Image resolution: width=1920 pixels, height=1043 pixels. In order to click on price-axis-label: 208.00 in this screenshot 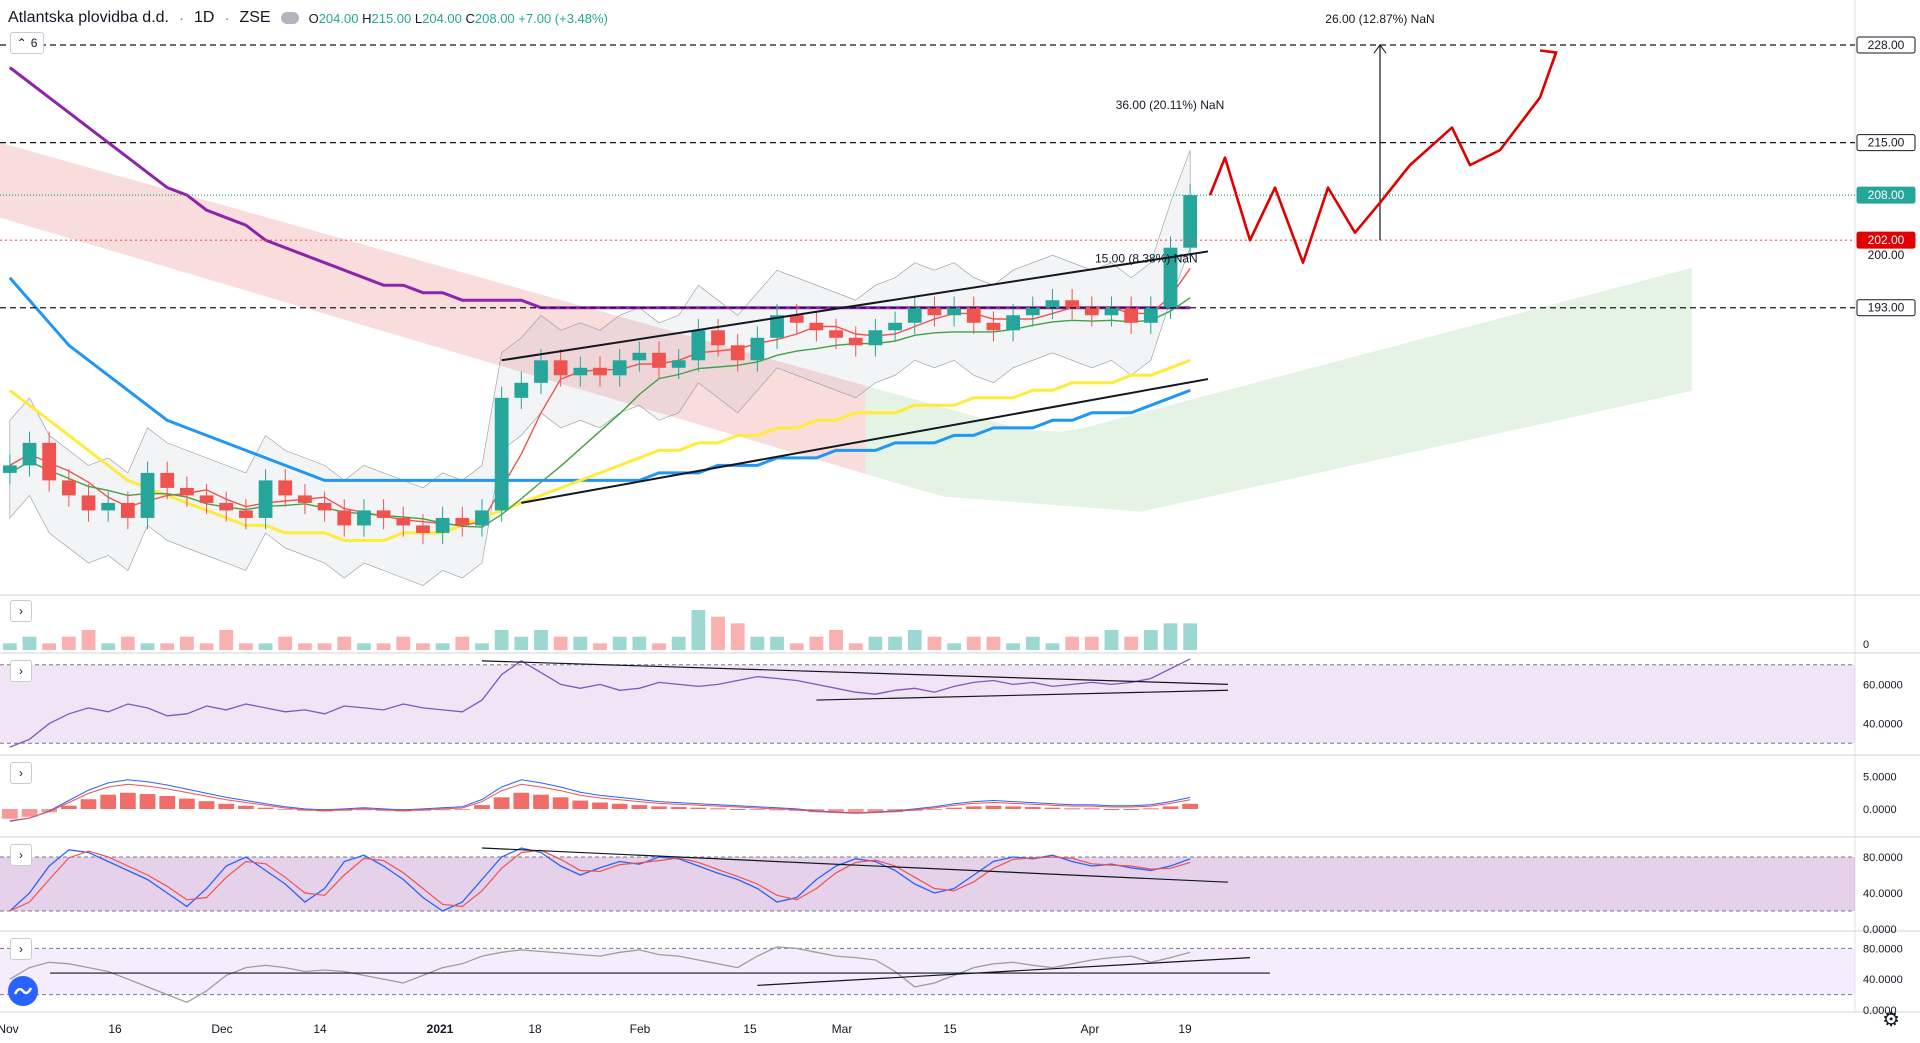, I will do `click(1886, 195)`.